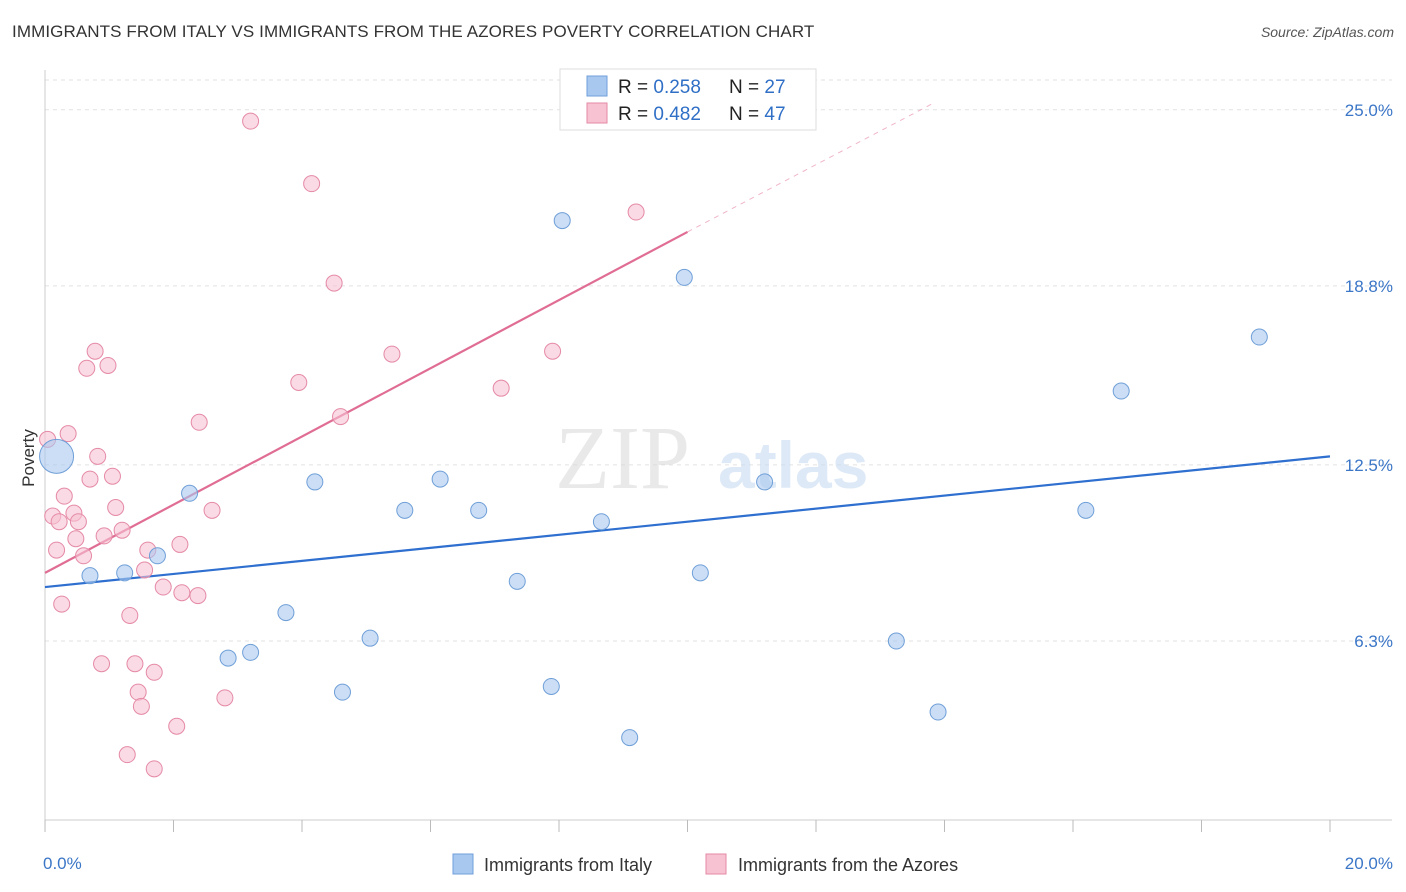  I want to click on svg-text: N = 47, so click(757, 114).